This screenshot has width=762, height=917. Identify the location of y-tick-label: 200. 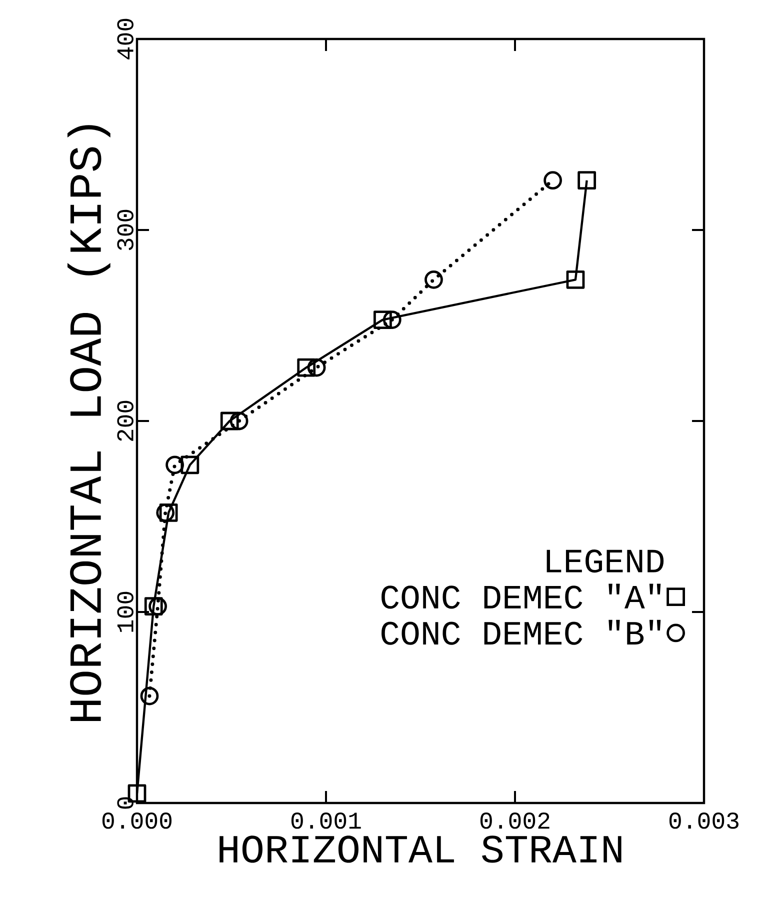
(125, 420).